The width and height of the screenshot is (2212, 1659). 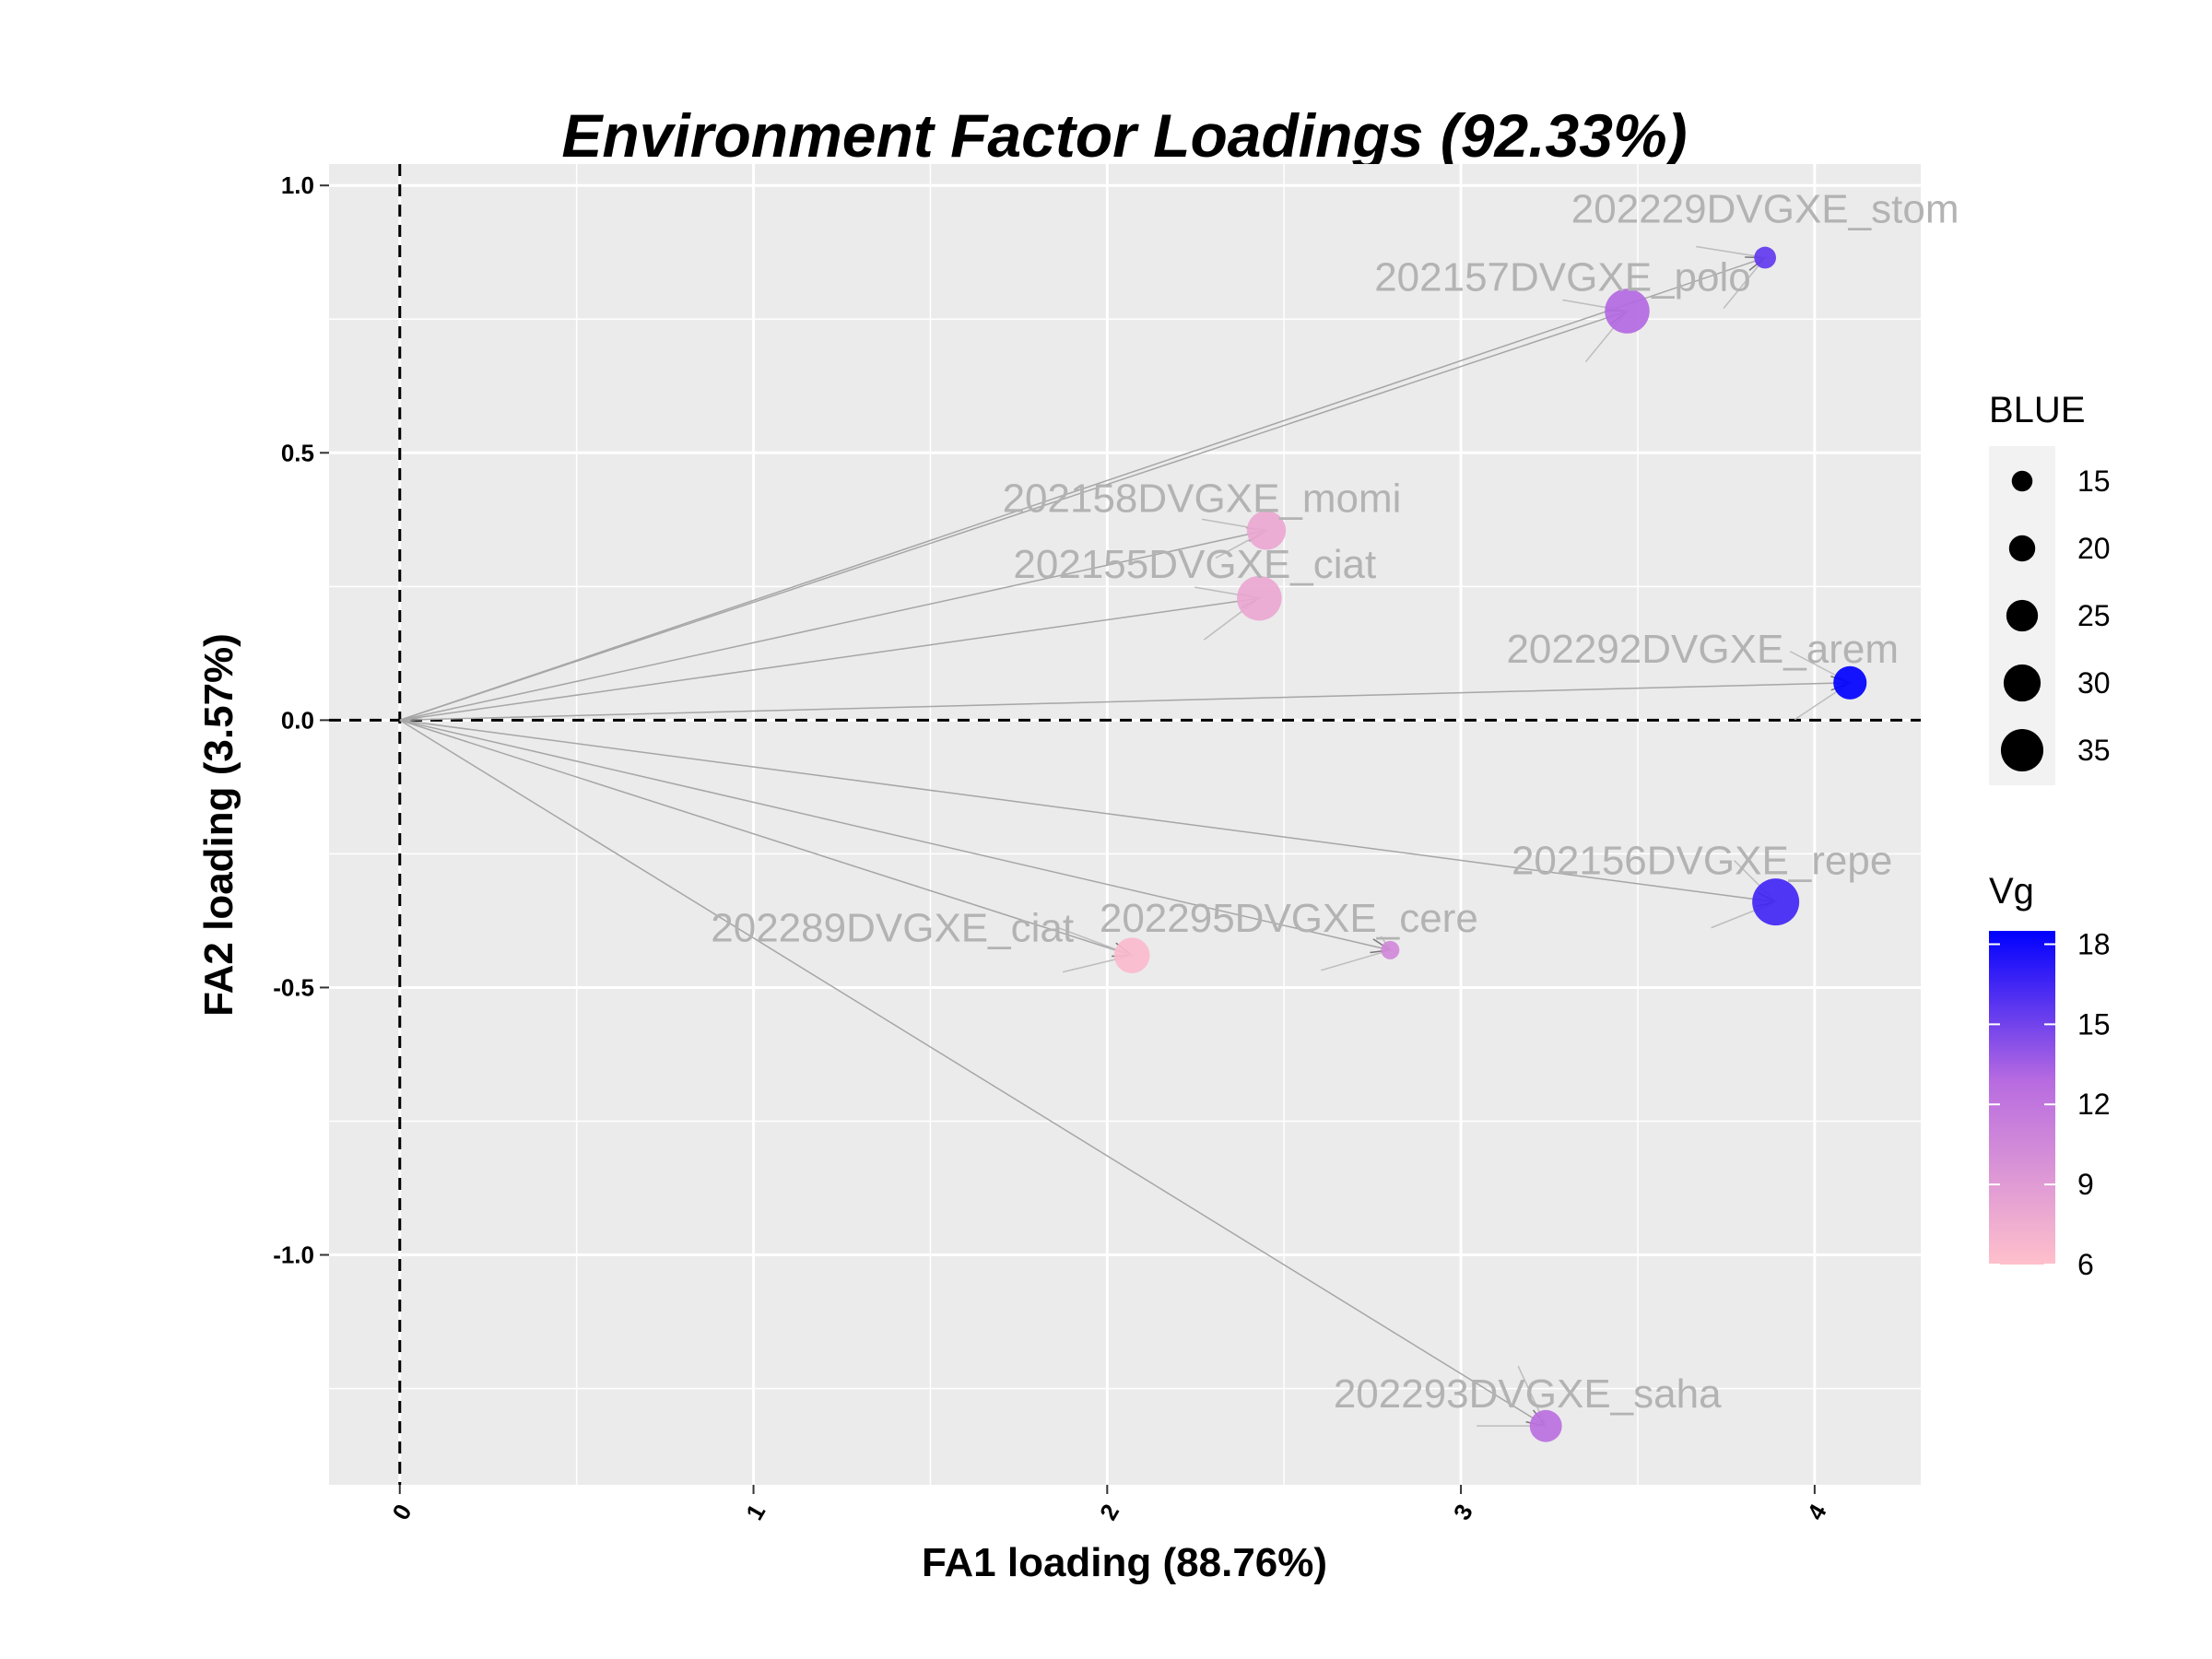 I want to click on x-axis-title: FA1 loading (88.76%), so click(x=1124, y=1562).